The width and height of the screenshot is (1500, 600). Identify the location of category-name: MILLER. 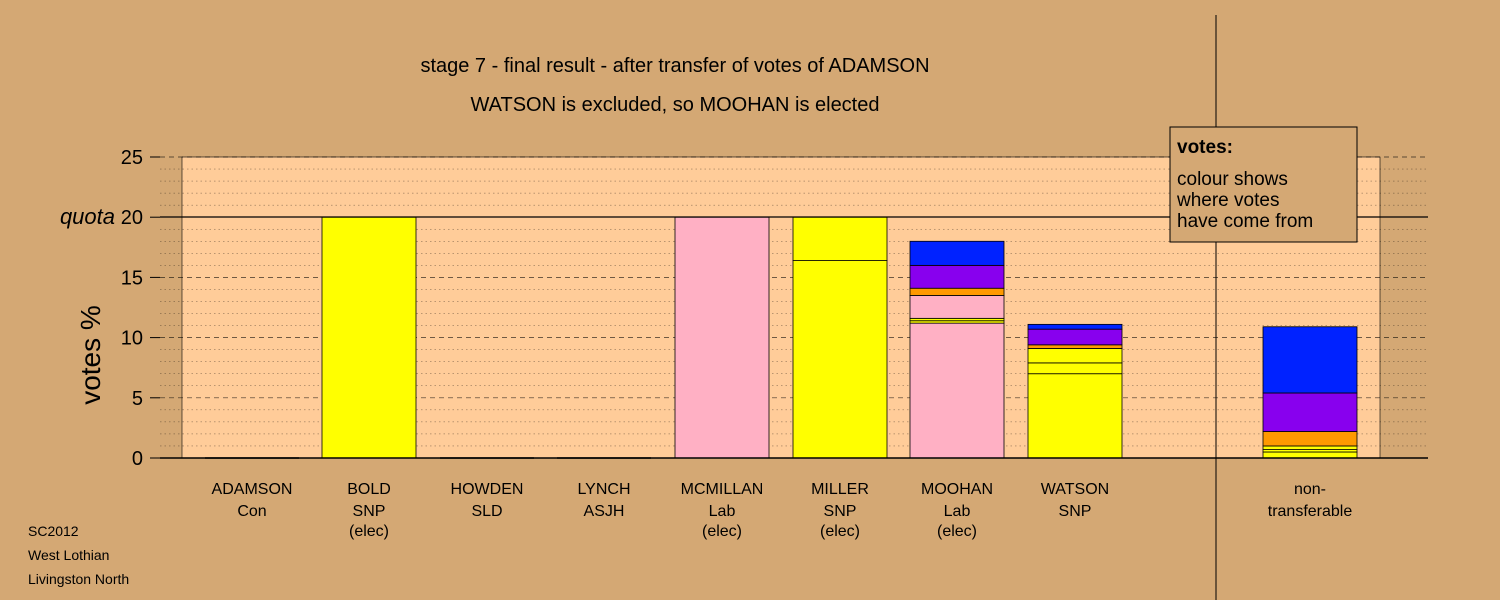
(840, 489).